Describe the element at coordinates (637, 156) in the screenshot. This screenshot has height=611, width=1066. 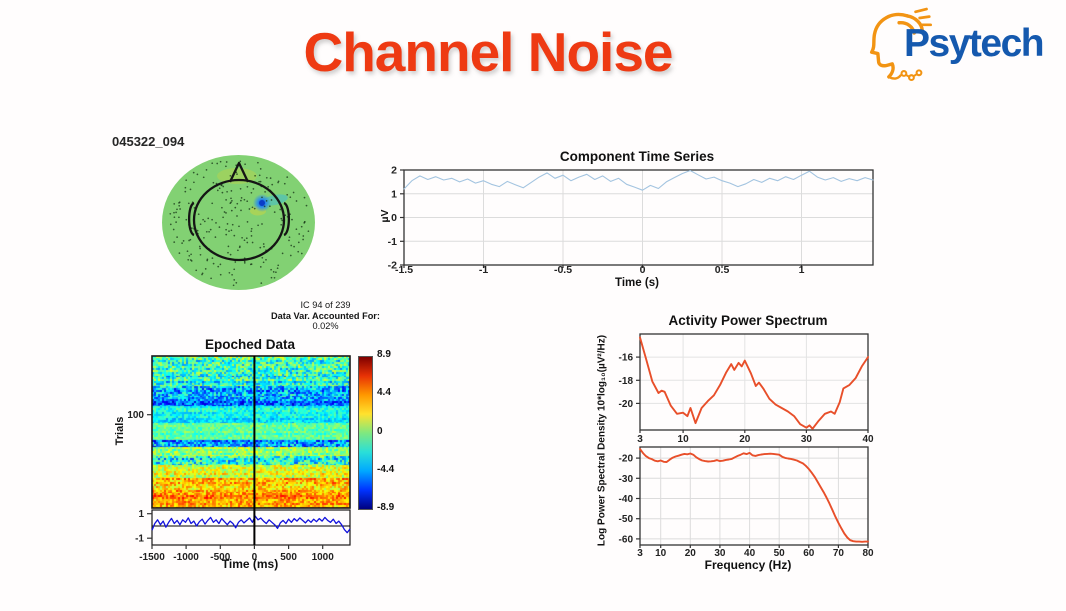
I see `time-series-title: Component Time Series` at that location.